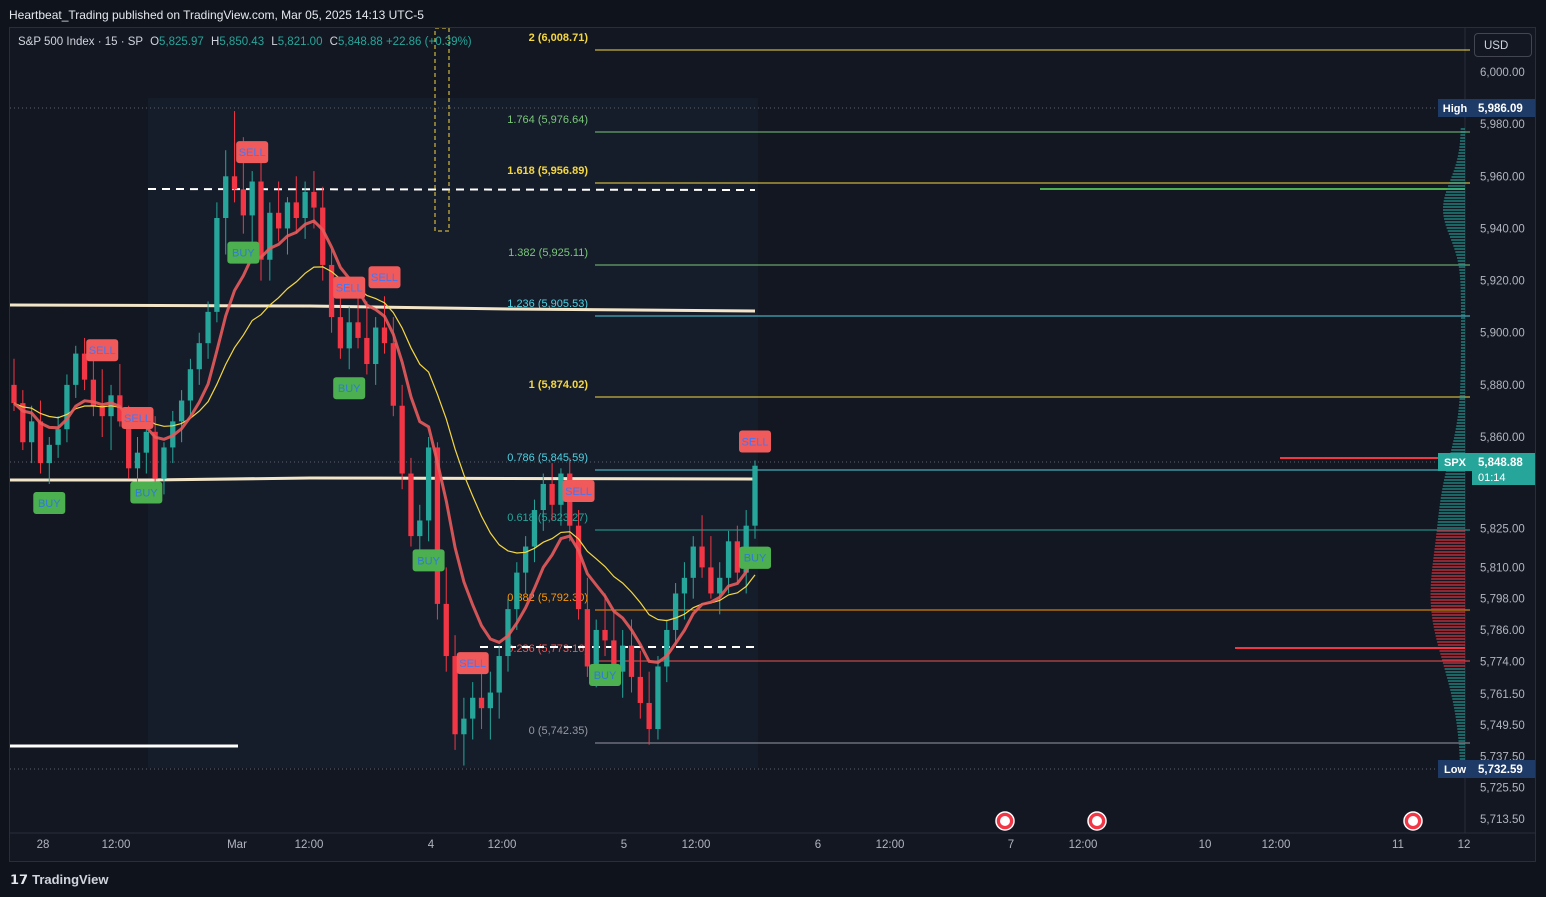 The width and height of the screenshot is (1546, 897). What do you see at coordinates (80, 42) in the screenshot?
I see `symbol-name: S&P 500 Index · 15 · SP` at bounding box center [80, 42].